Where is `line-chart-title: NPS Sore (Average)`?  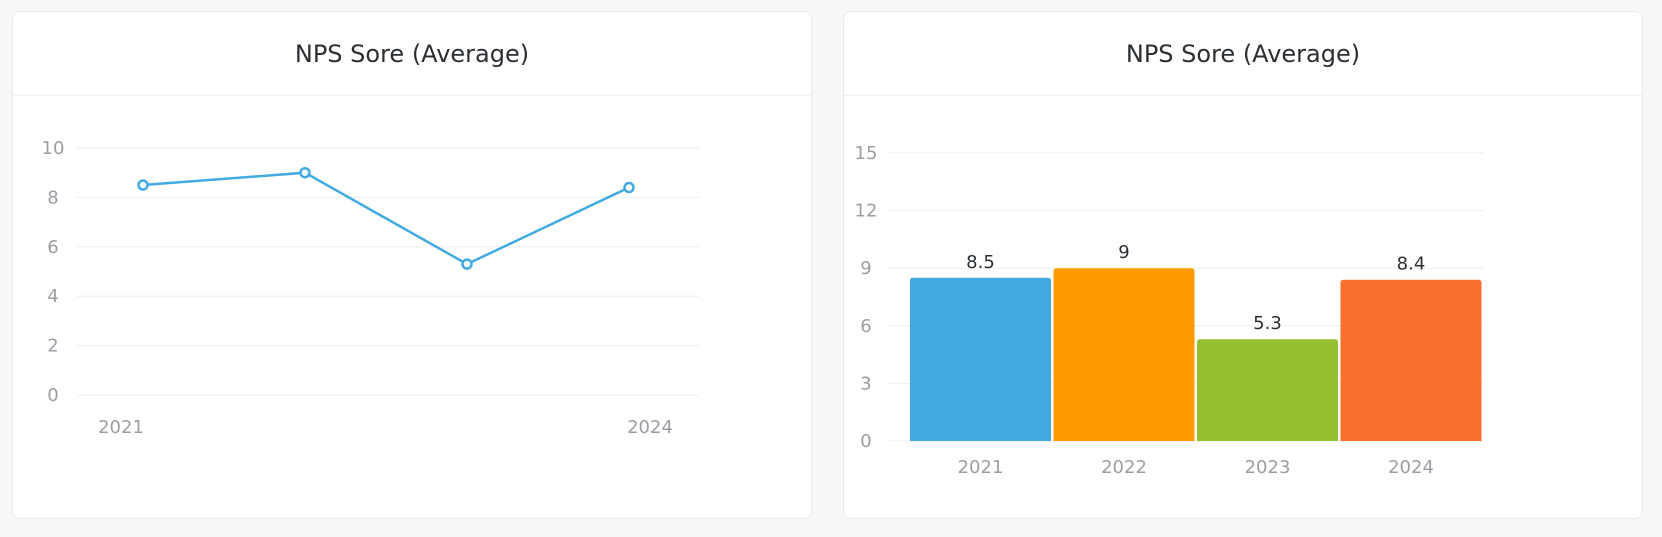 line-chart-title: NPS Sore (Average) is located at coordinates (412, 53).